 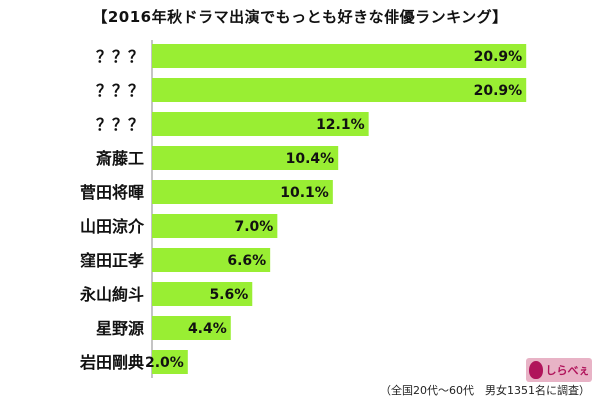 I want to click on category-label-1: ？？？, so click(x=120, y=90).